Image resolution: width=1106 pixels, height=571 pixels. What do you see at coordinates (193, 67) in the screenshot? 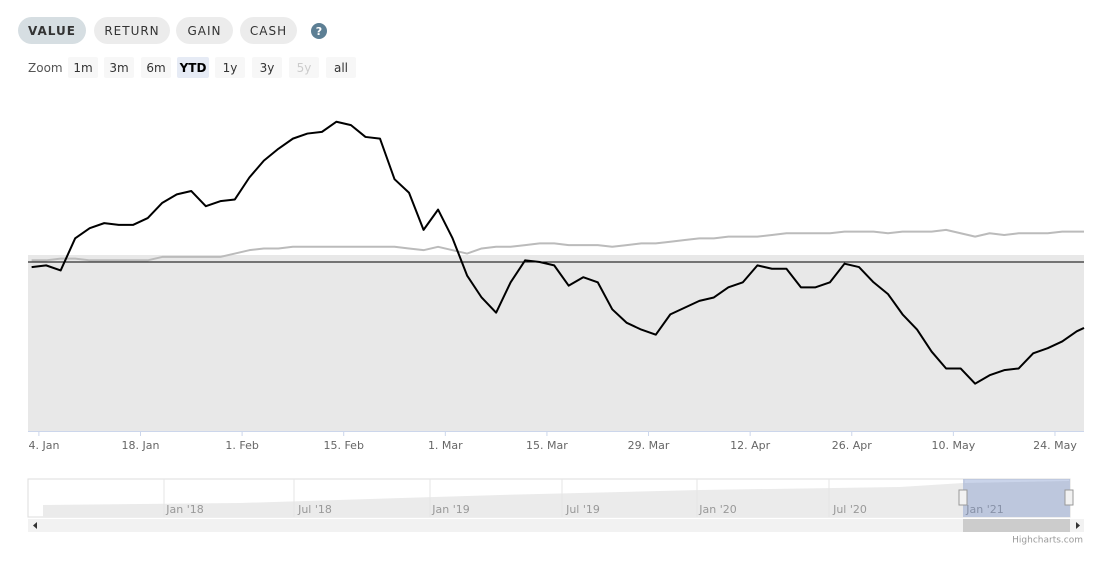
I see `range-button: YTD` at bounding box center [193, 67].